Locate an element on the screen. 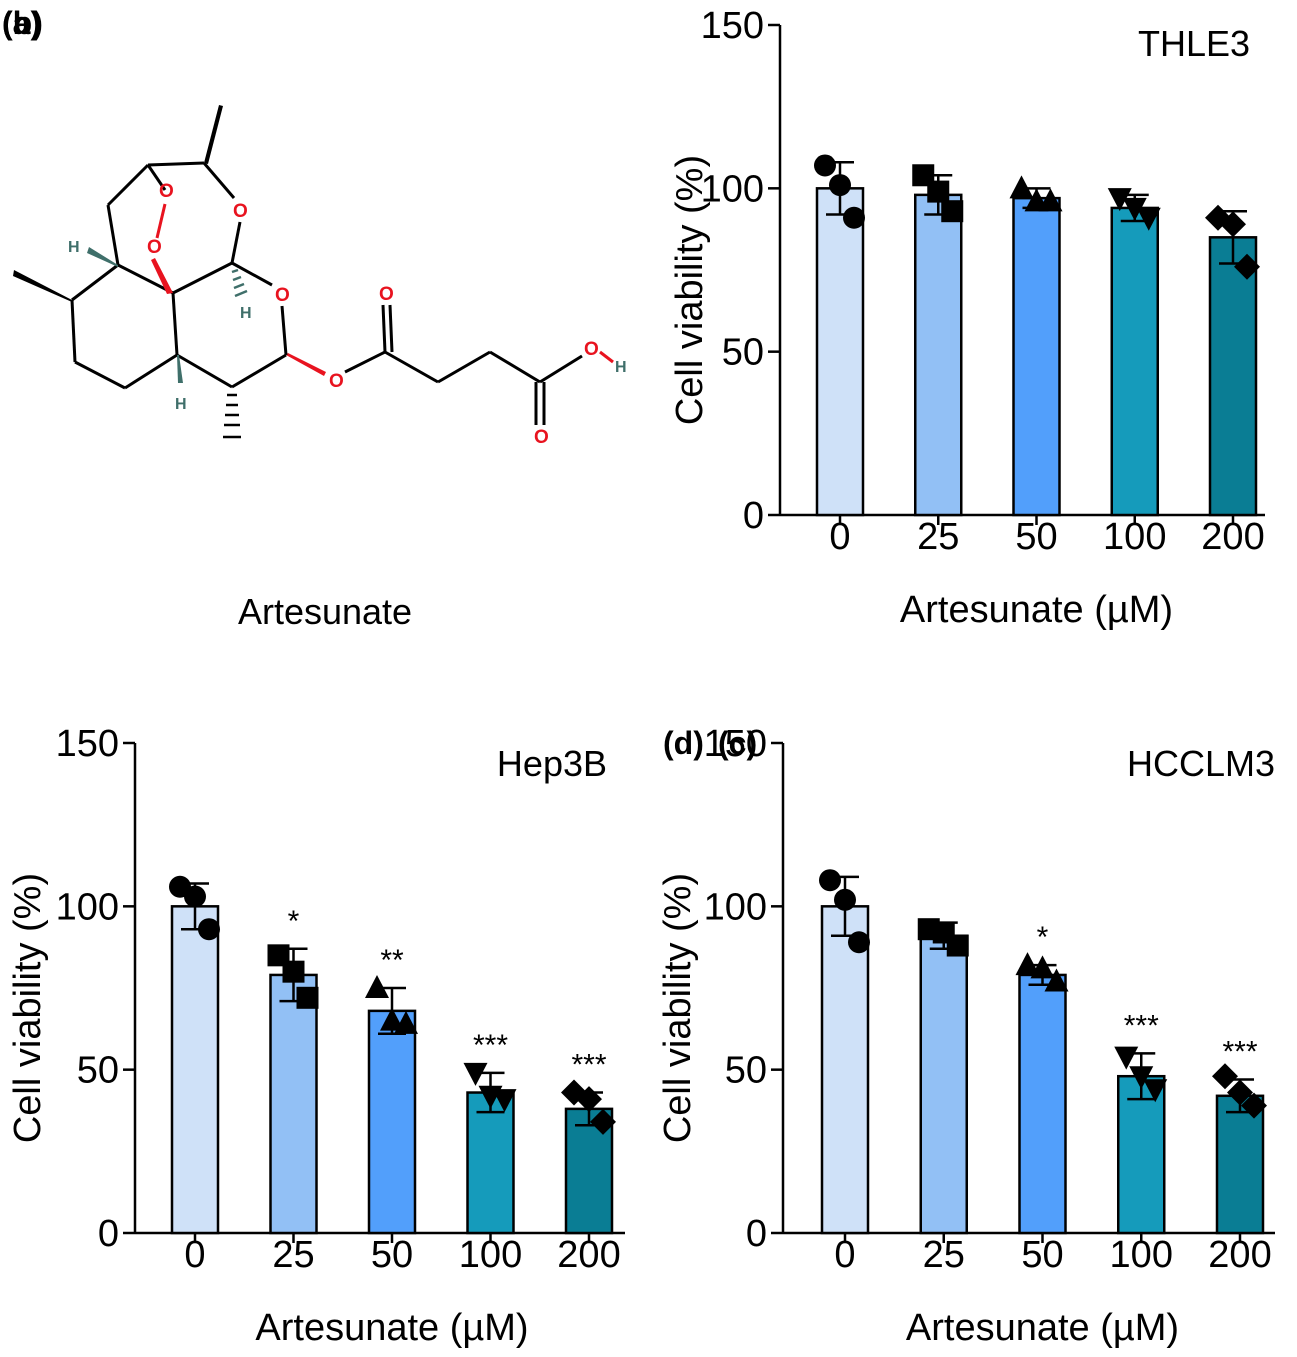 The height and width of the screenshot is (1357, 1297). panel-a-label: (a) is located at coordinates (21, 23).